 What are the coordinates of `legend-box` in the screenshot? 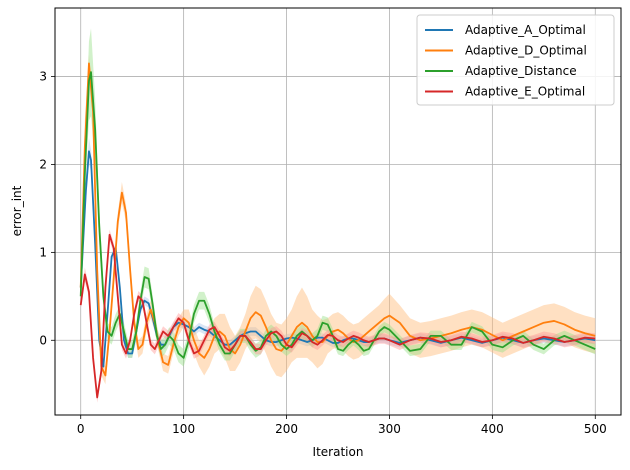 It's located at (515, 60).